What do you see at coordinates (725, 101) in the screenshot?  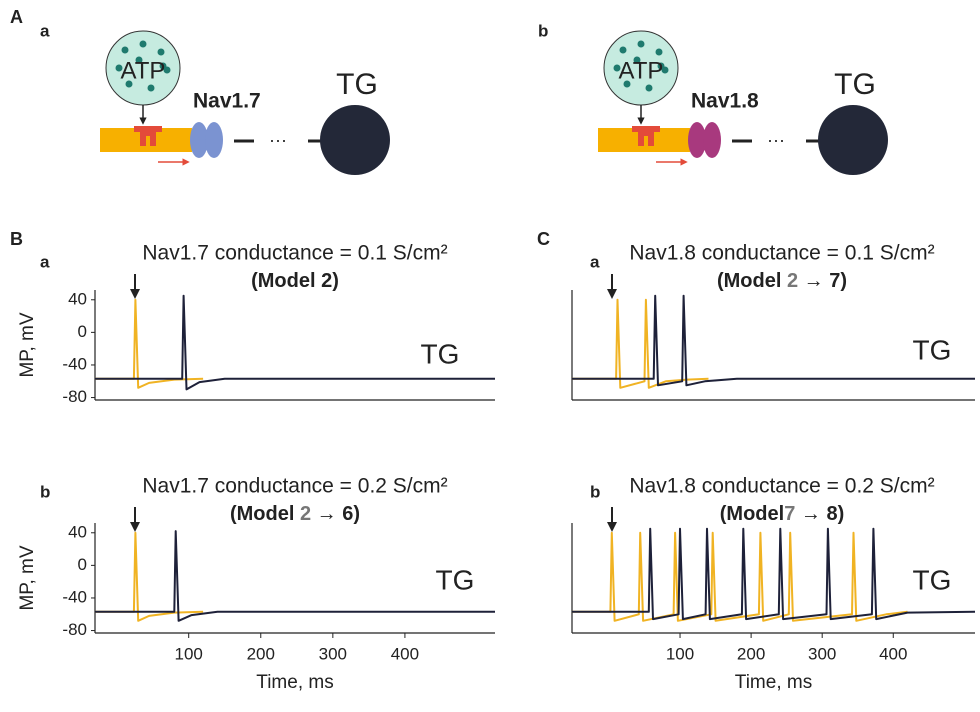 I see `channel-label: Nav1.8` at bounding box center [725, 101].